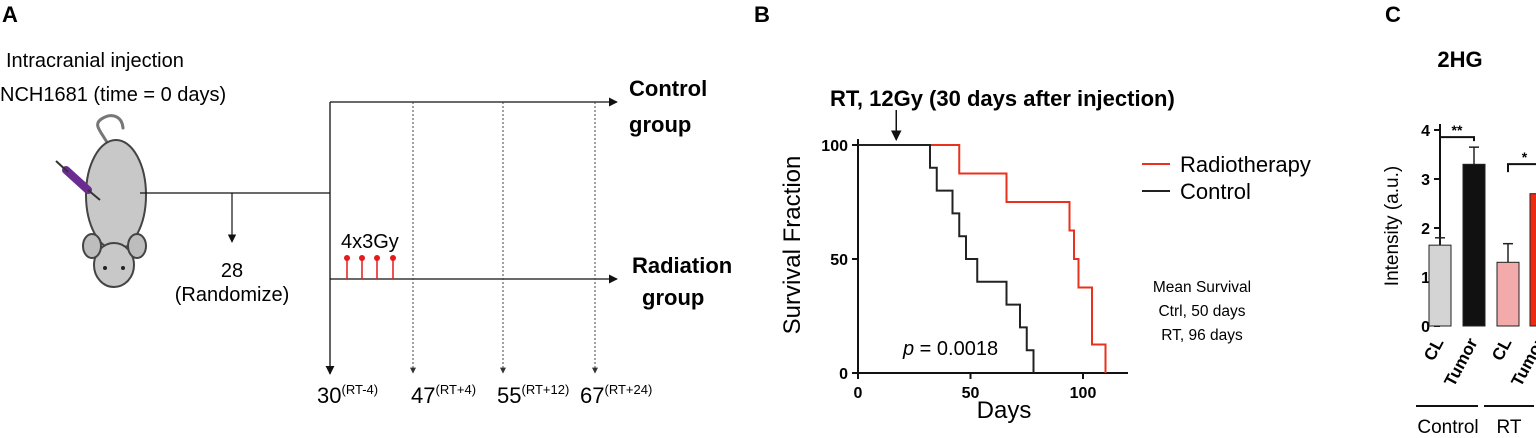 The height and width of the screenshot is (438, 1536). Describe the element at coordinates (1215, 191) in the screenshot. I see `legend-label-control: Control` at that location.